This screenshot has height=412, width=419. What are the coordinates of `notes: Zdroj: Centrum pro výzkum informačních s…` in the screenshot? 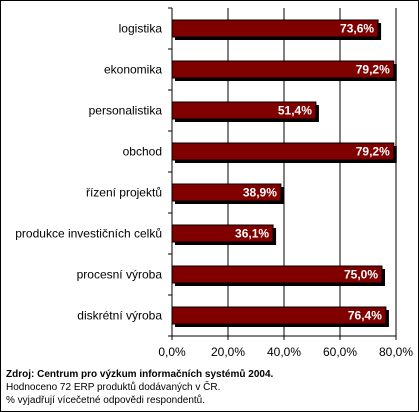 It's located at (208, 387).